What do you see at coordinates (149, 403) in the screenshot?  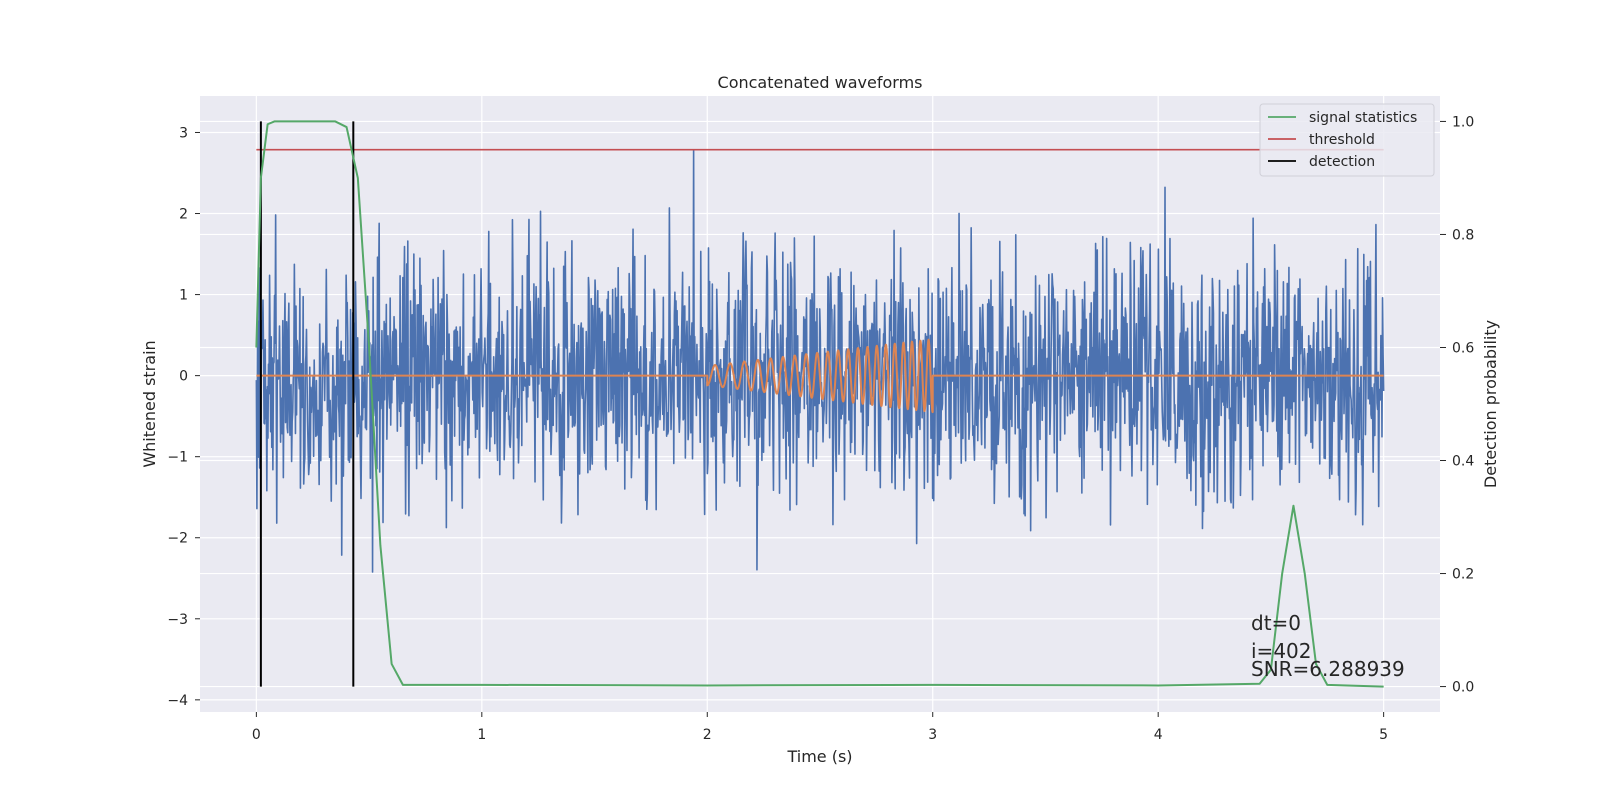 I see `y-axis-label: Whitened strain` at bounding box center [149, 403].